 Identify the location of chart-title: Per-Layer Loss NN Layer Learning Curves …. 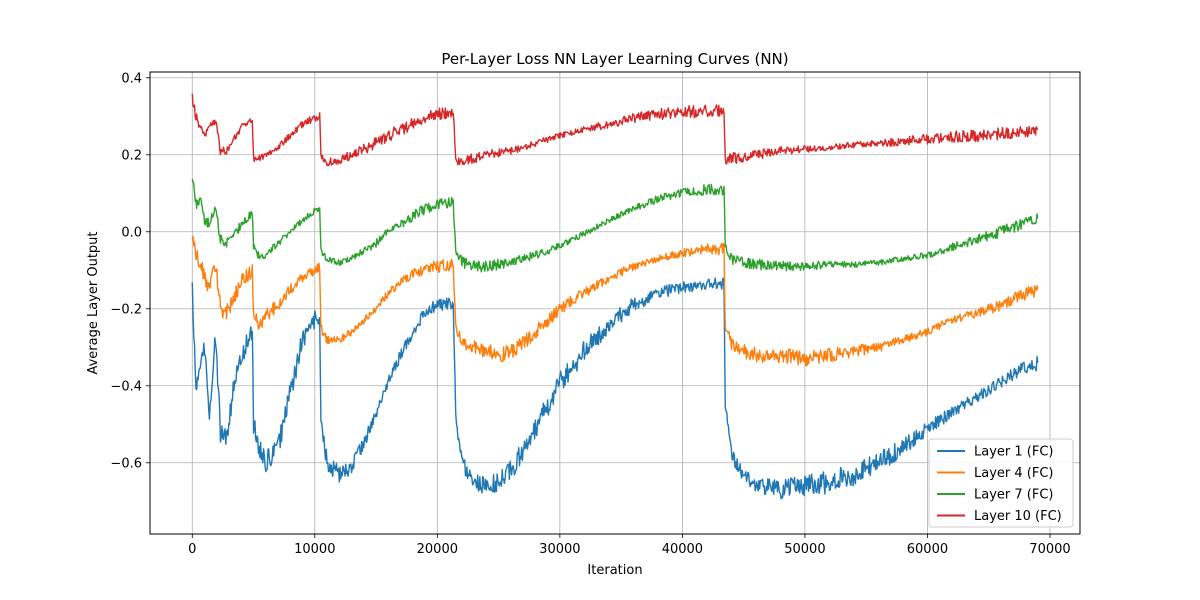
(614, 59).